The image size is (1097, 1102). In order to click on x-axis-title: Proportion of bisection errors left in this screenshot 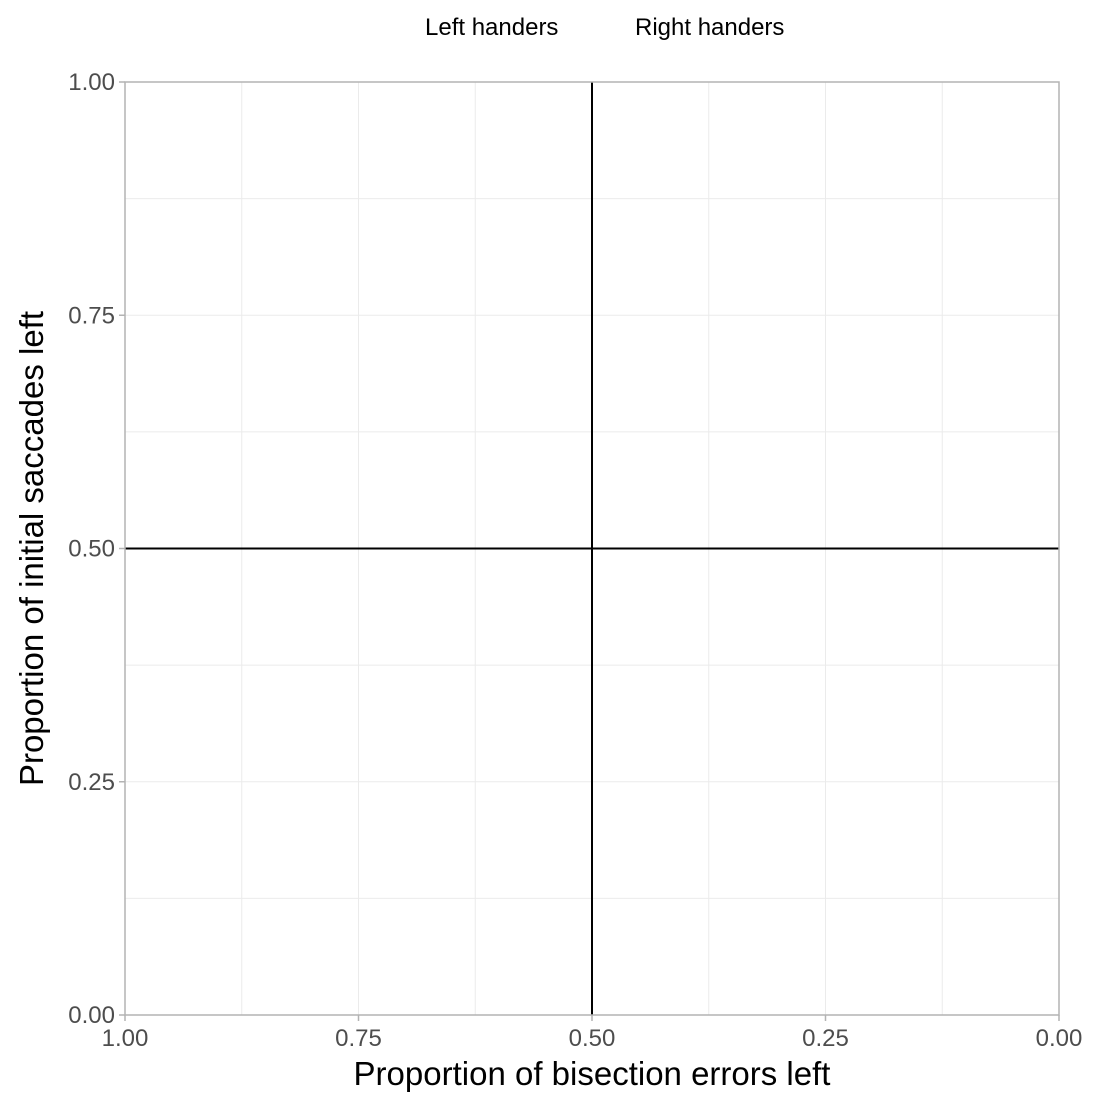, I will do `click(592, 1073)`.